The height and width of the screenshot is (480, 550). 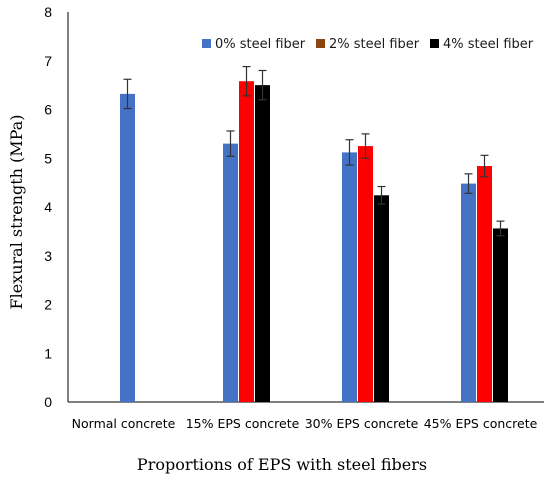 What do you see at coordinates (48, 61) in the screenshot?
I see `y-tick-label: 7` at bounding box center [48, 61].